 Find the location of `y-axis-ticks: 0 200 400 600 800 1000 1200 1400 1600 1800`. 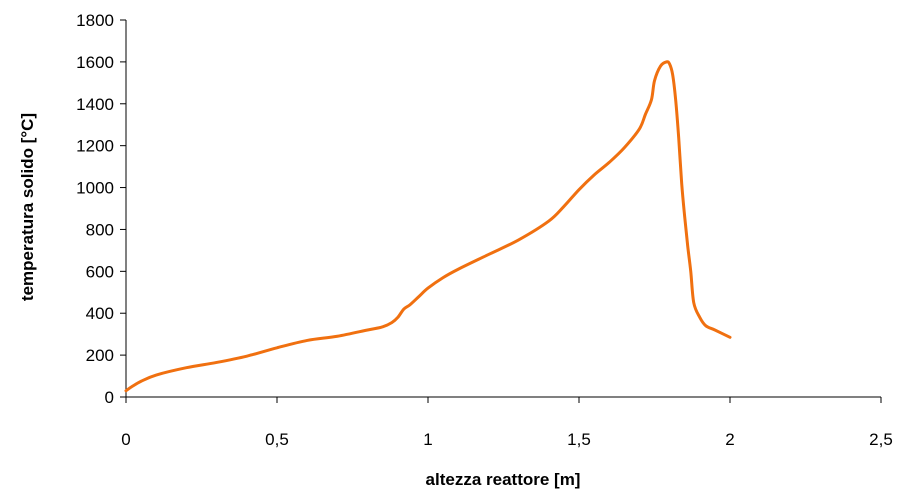

y-axis-ticks: 0 200 400 600 800 1000 1200 1400 1600 1800 is located at coordinates (101, 209).